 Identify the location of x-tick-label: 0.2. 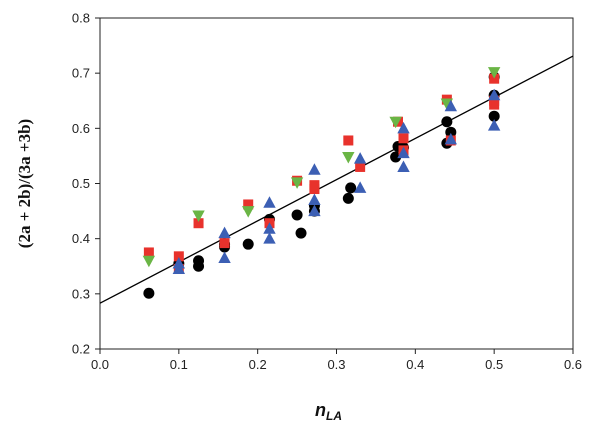
(258, 364).